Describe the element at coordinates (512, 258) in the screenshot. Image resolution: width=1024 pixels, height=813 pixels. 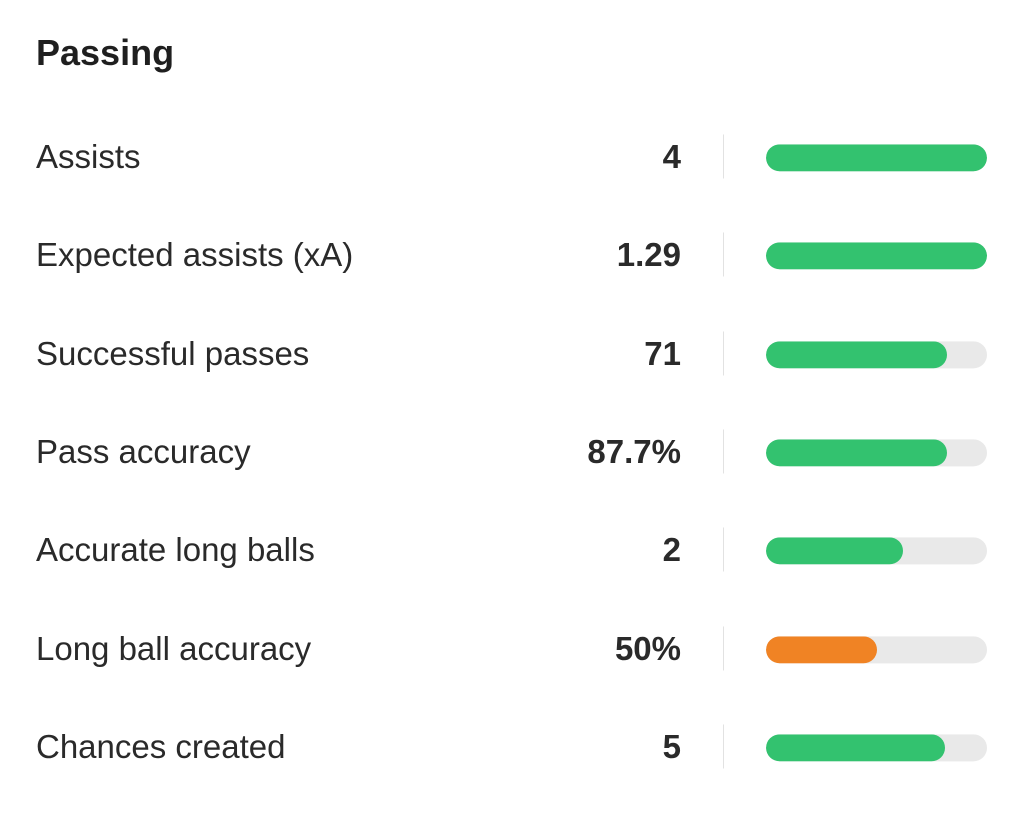
I see `stat-row-expected-assists: Expected assists (xA) 1.29` at that location.